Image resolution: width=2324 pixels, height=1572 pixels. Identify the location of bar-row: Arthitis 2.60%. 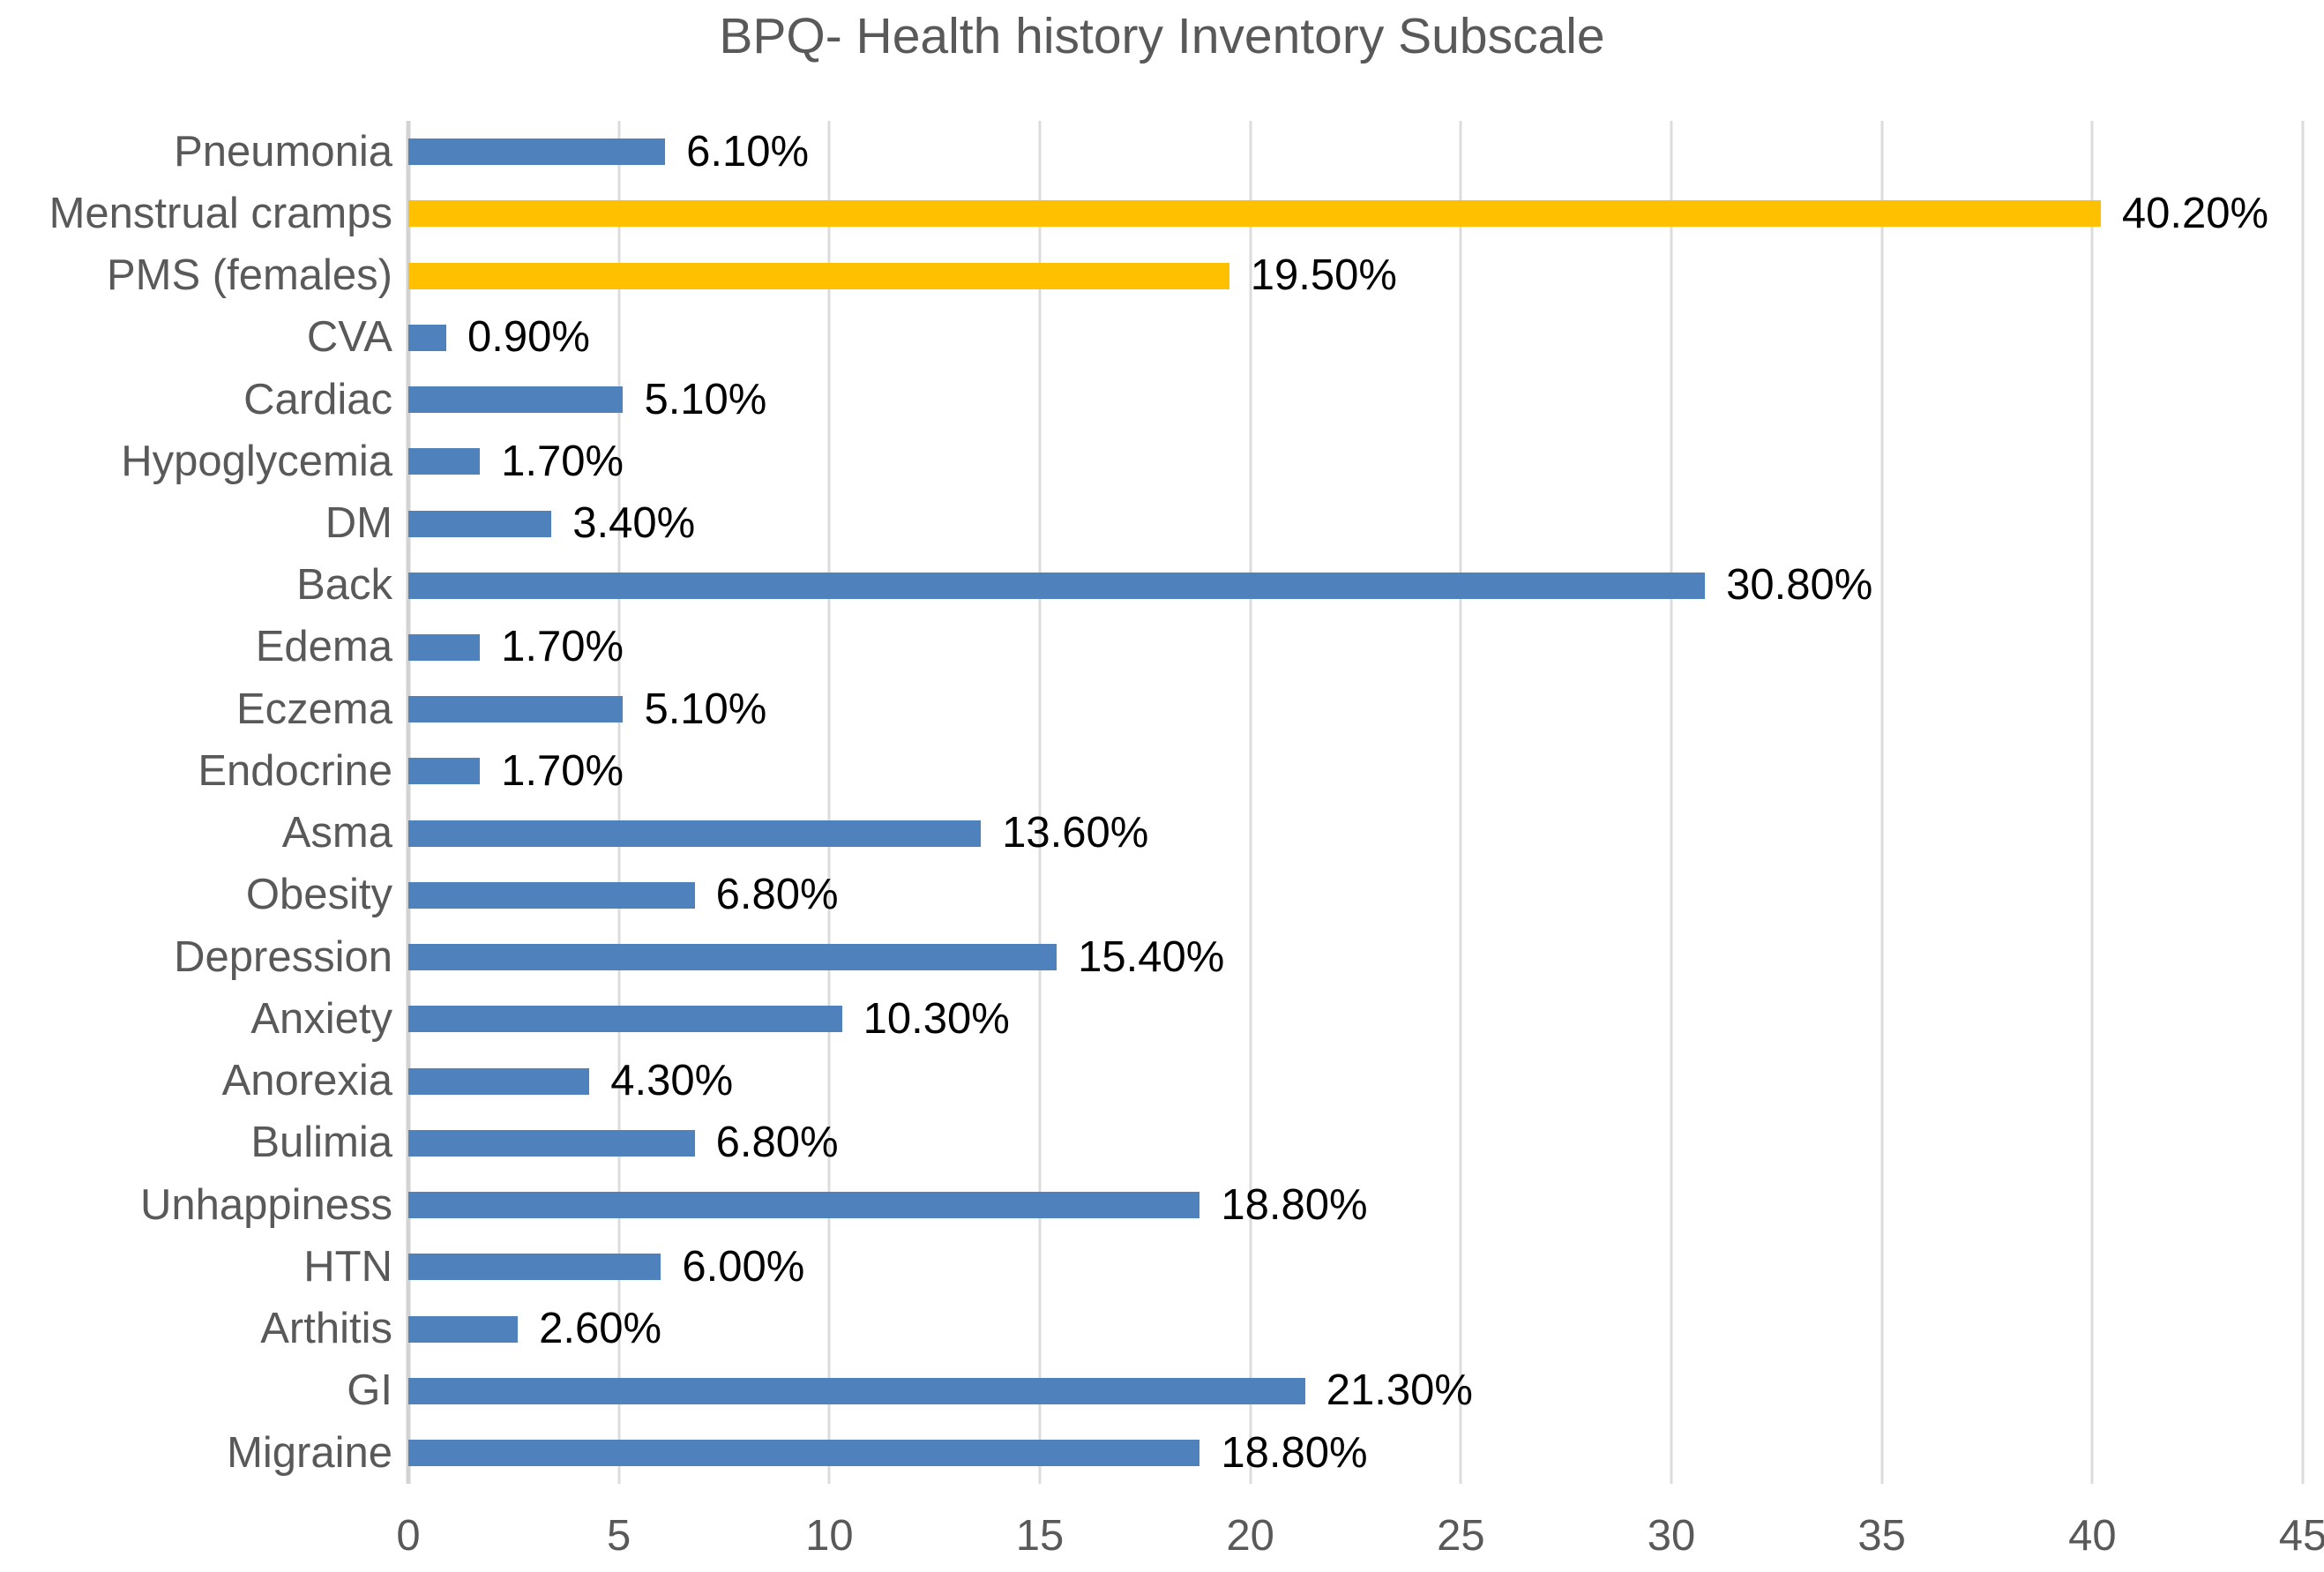
(1281, 1328).